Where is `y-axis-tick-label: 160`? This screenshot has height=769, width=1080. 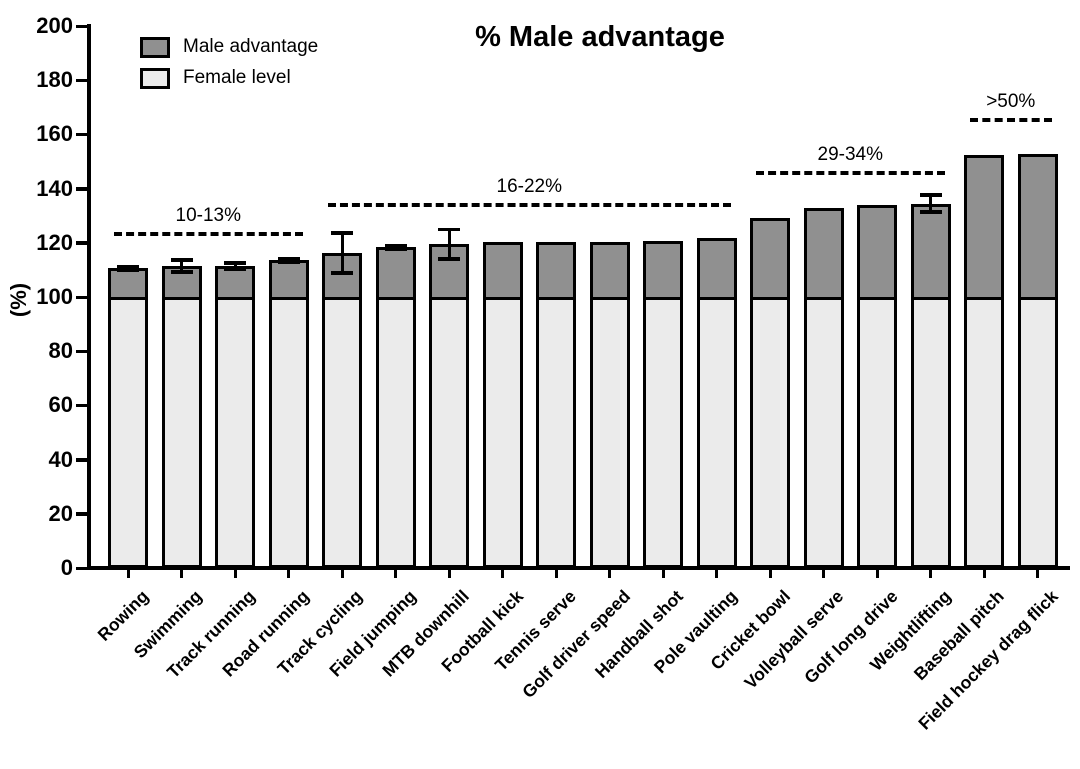 y-axis-tick-label: 160 is located at coordinates (54, 134).